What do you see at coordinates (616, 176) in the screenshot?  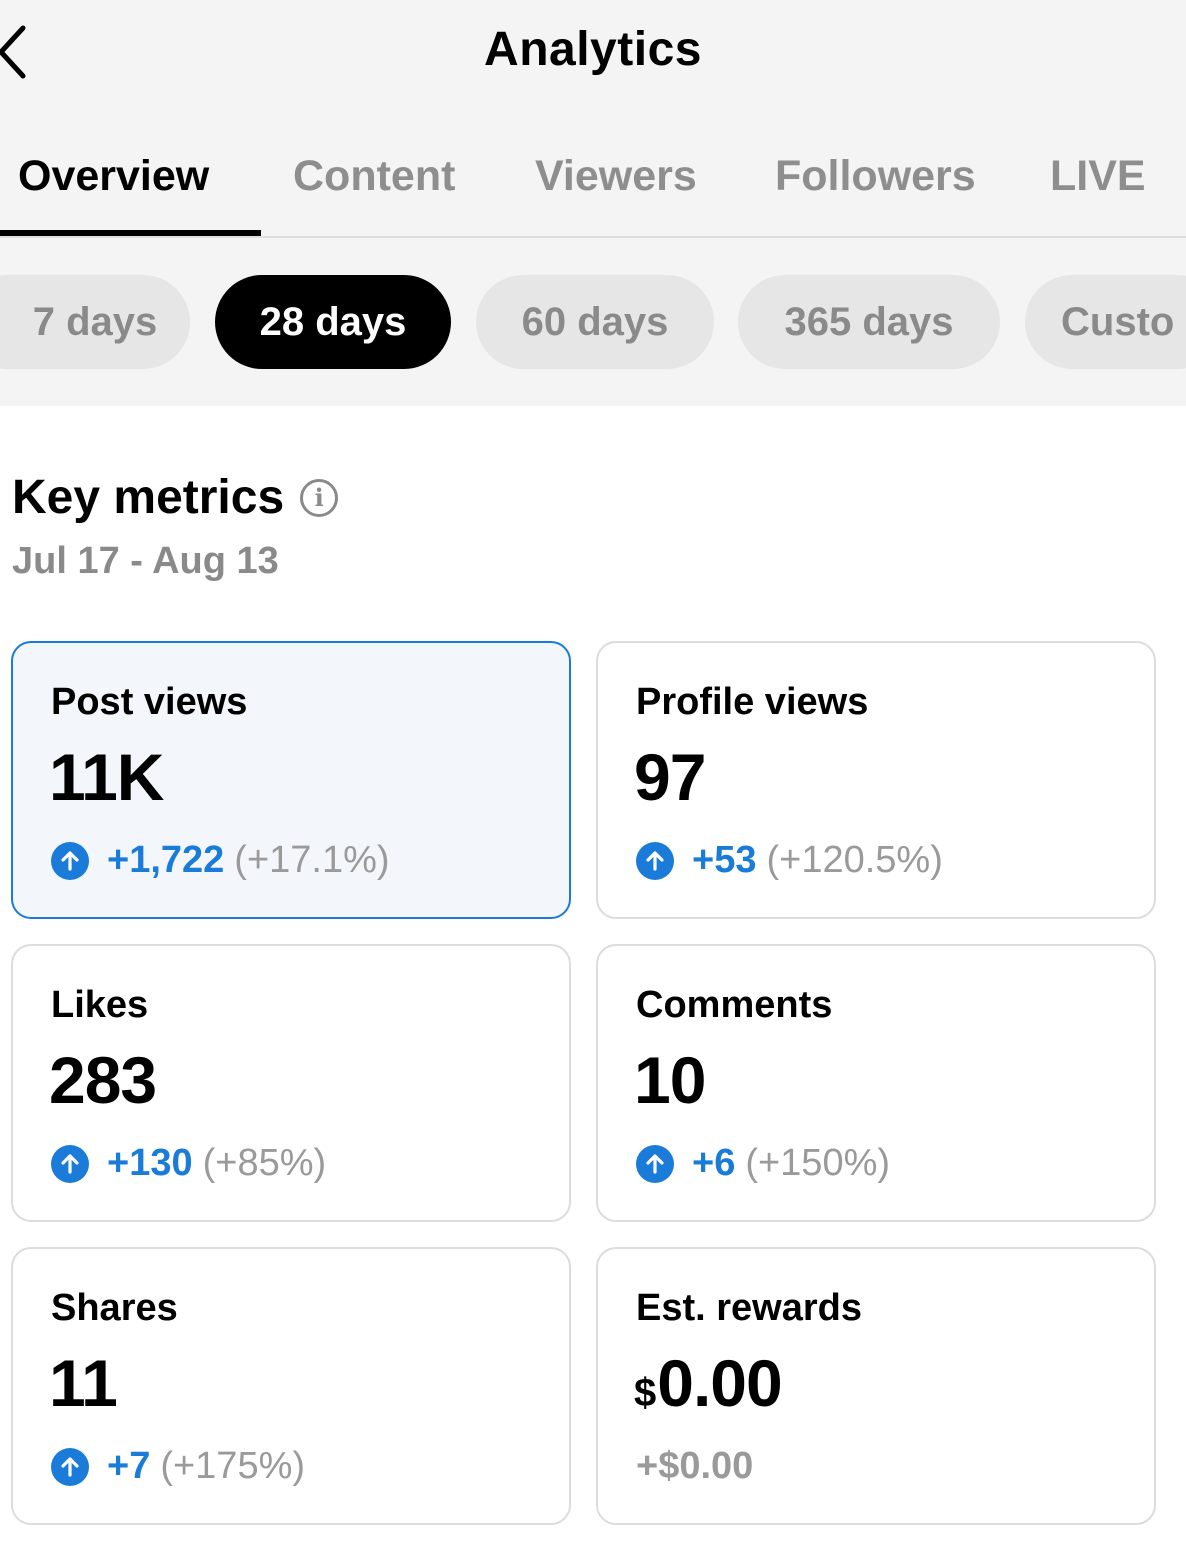 I see `tab-viewers: Viewers` at bounding box center [616, 176].